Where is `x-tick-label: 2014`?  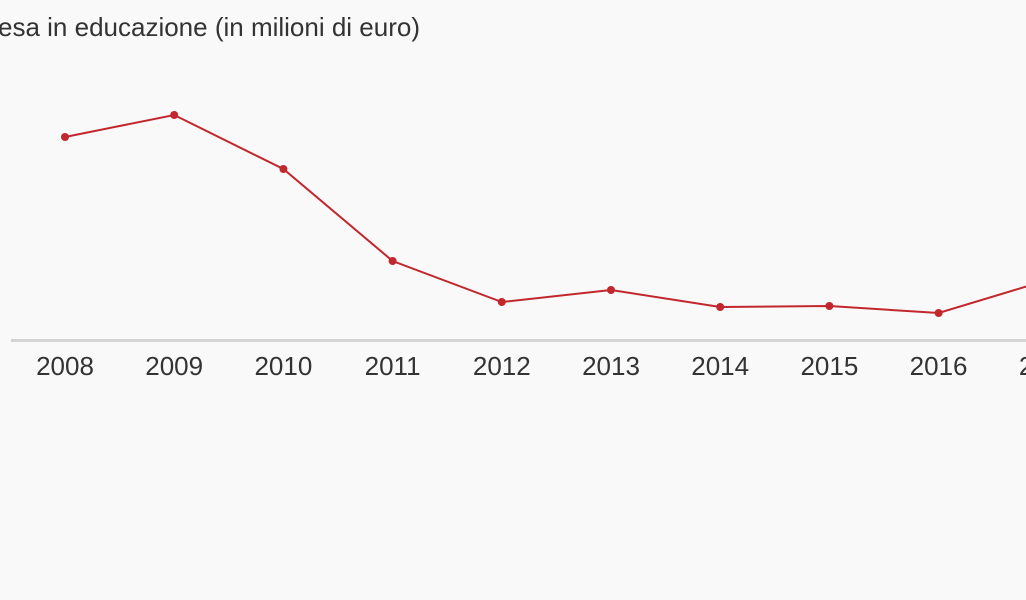 x-tick-label: 2014 is located at coordinates (720, 366).